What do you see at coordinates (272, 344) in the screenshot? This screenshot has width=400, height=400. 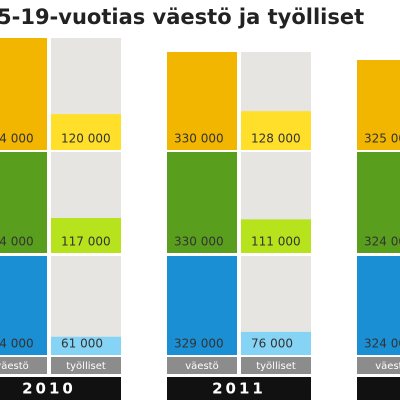 I see `employed-label: 76 000` at bounding box center [272, 344].